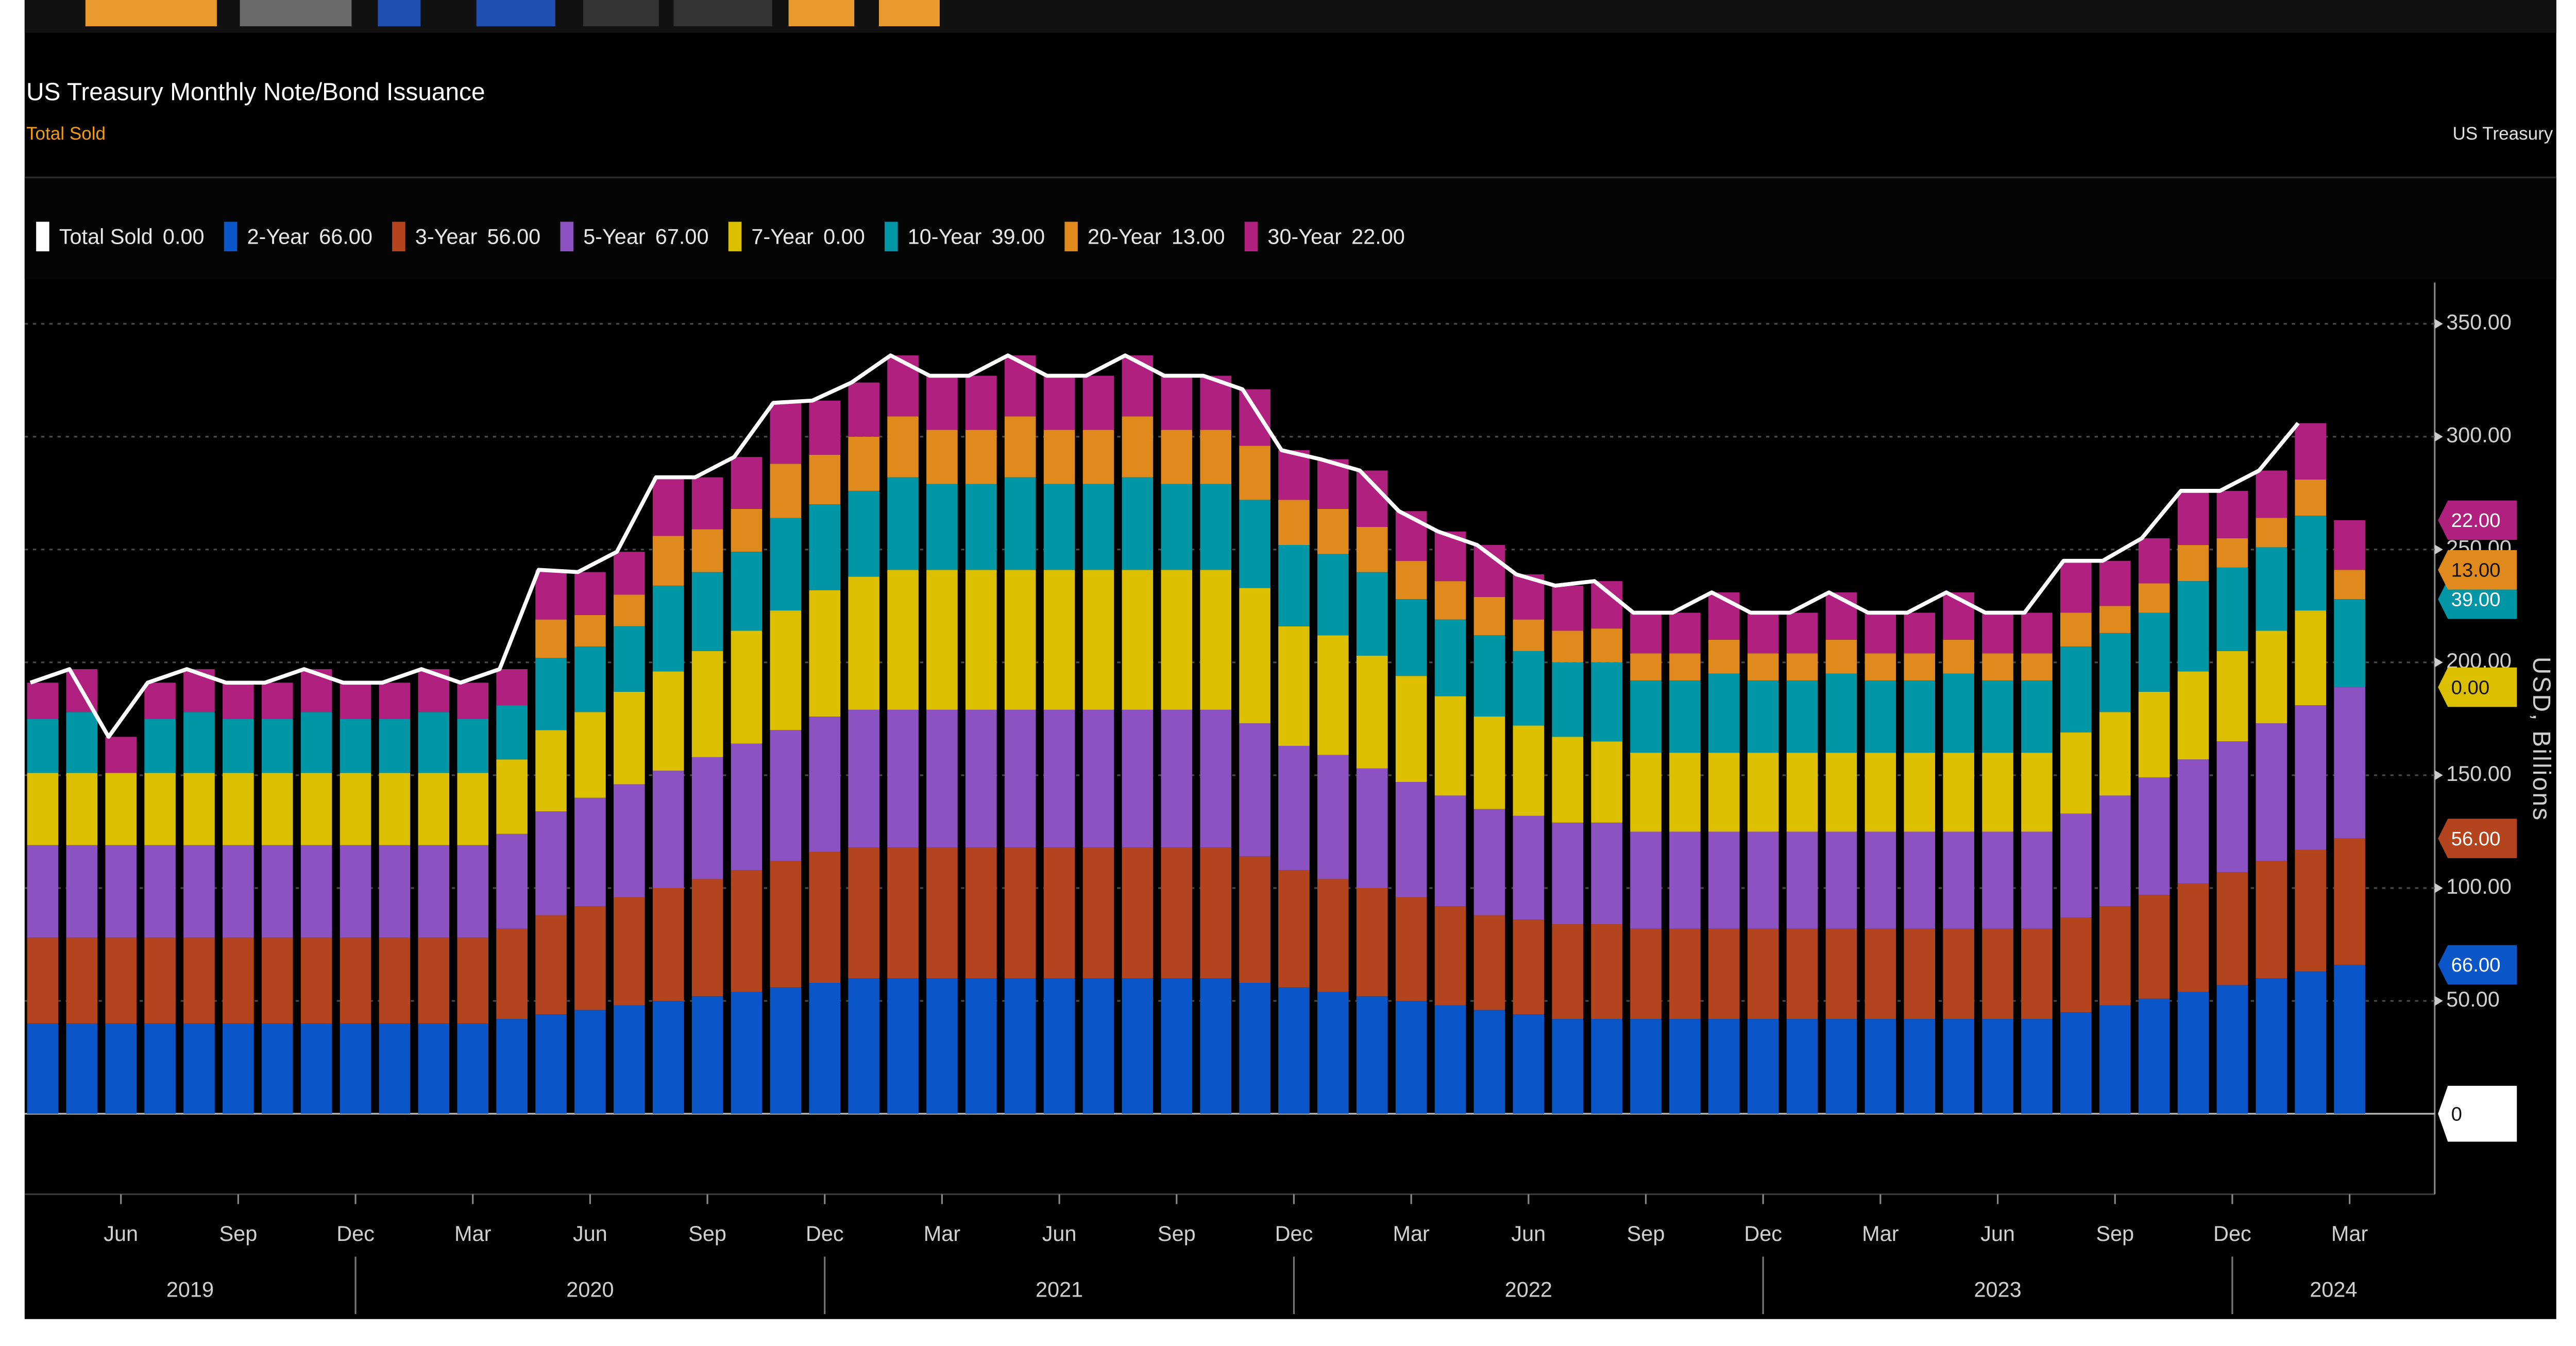  What do you see at coordinates (1177, 1233) in the screenshot?
I see `x-tick-label: Sep` at bounding box center [1177, 1233].